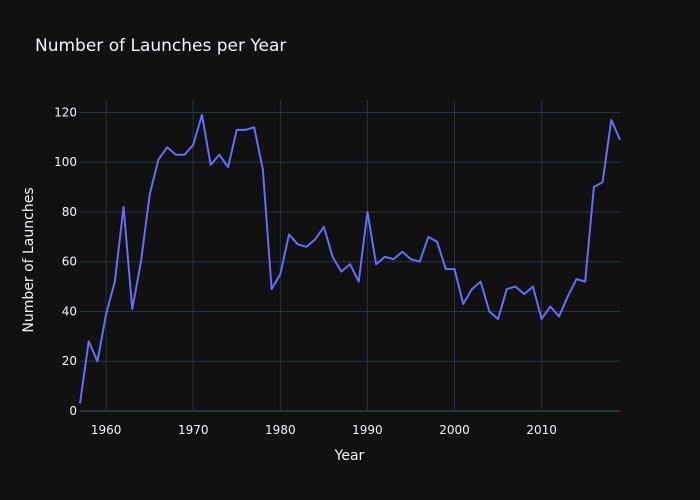  Describe the element at coordinates (106, 430) in the screenshot. I see `x-tick-label: 1960` at that location.